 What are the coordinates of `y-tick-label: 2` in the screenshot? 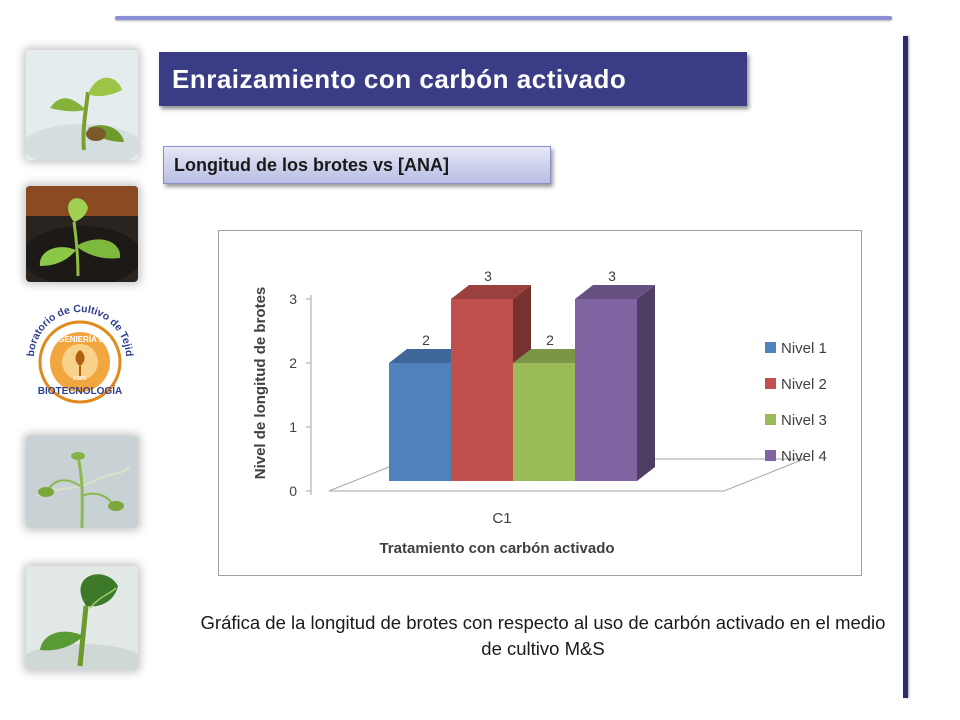 It's located at (293, 363).